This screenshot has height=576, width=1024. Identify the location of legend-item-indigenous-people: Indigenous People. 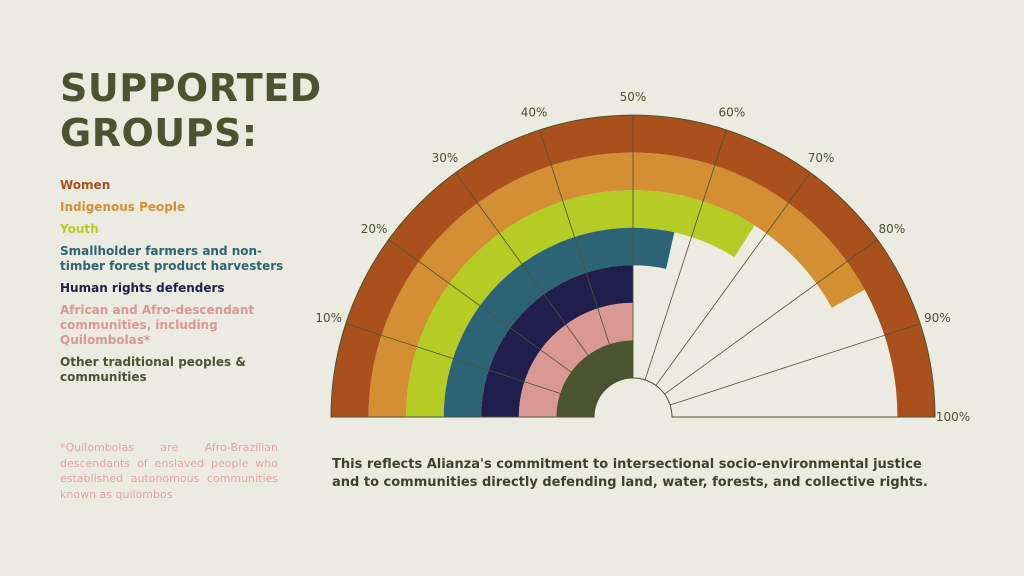
(123, 207).